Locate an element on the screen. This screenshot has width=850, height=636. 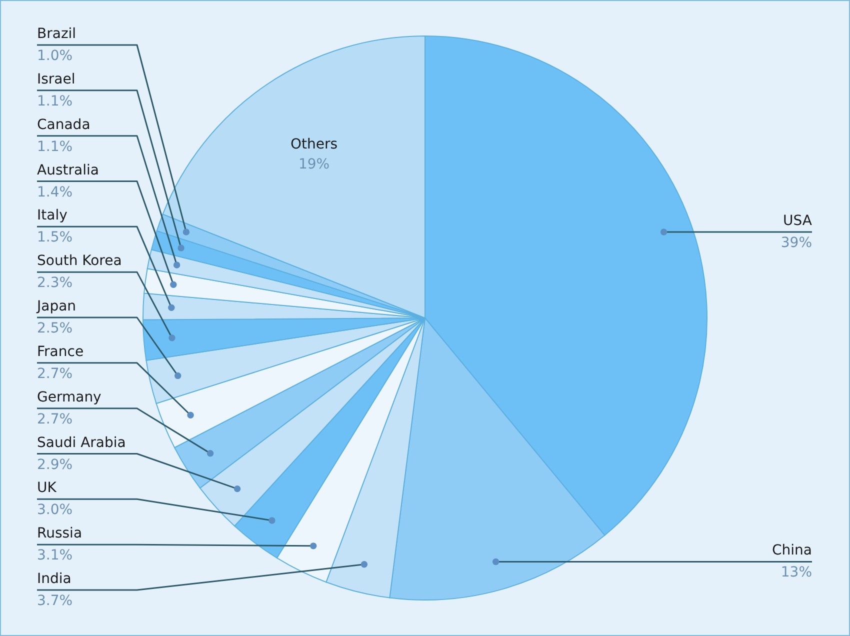
slice-label: China is located at coordinates (792, 550).